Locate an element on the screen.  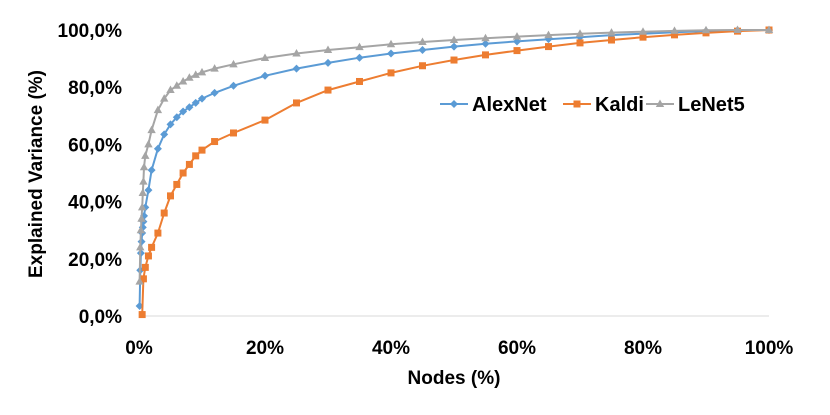
x-axis-title: Nodes (%) is located at coordinates (454, 378).